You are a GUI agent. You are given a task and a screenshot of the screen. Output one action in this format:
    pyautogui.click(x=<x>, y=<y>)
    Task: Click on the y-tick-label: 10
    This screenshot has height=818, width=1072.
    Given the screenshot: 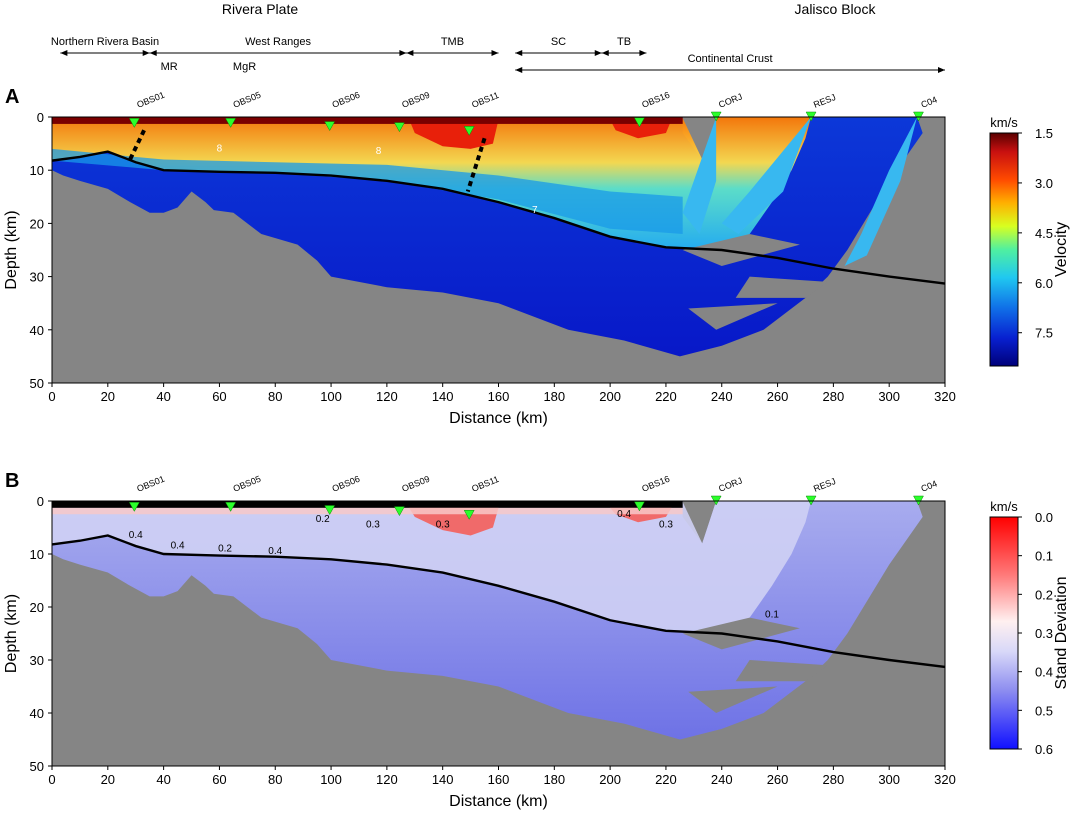 What is the action you would take?
    pyautogui.click(x=37, y=170)
    